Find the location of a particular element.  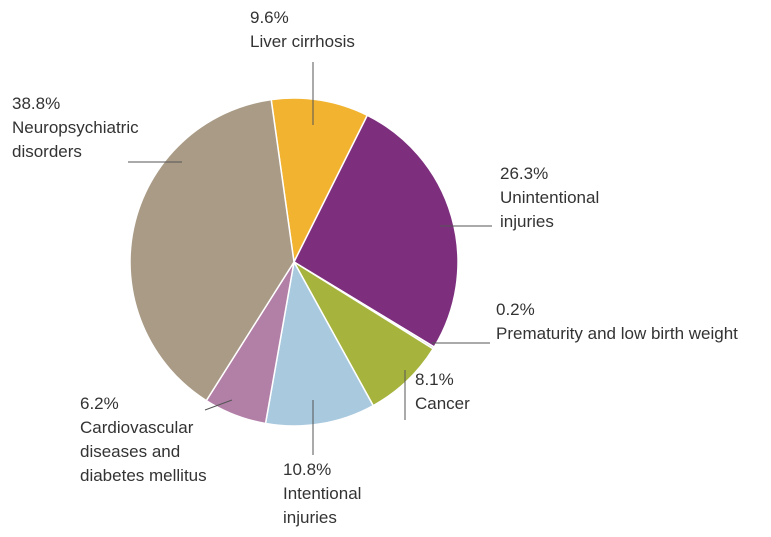

category-label: Cancer is located at coordinates (442, 403).